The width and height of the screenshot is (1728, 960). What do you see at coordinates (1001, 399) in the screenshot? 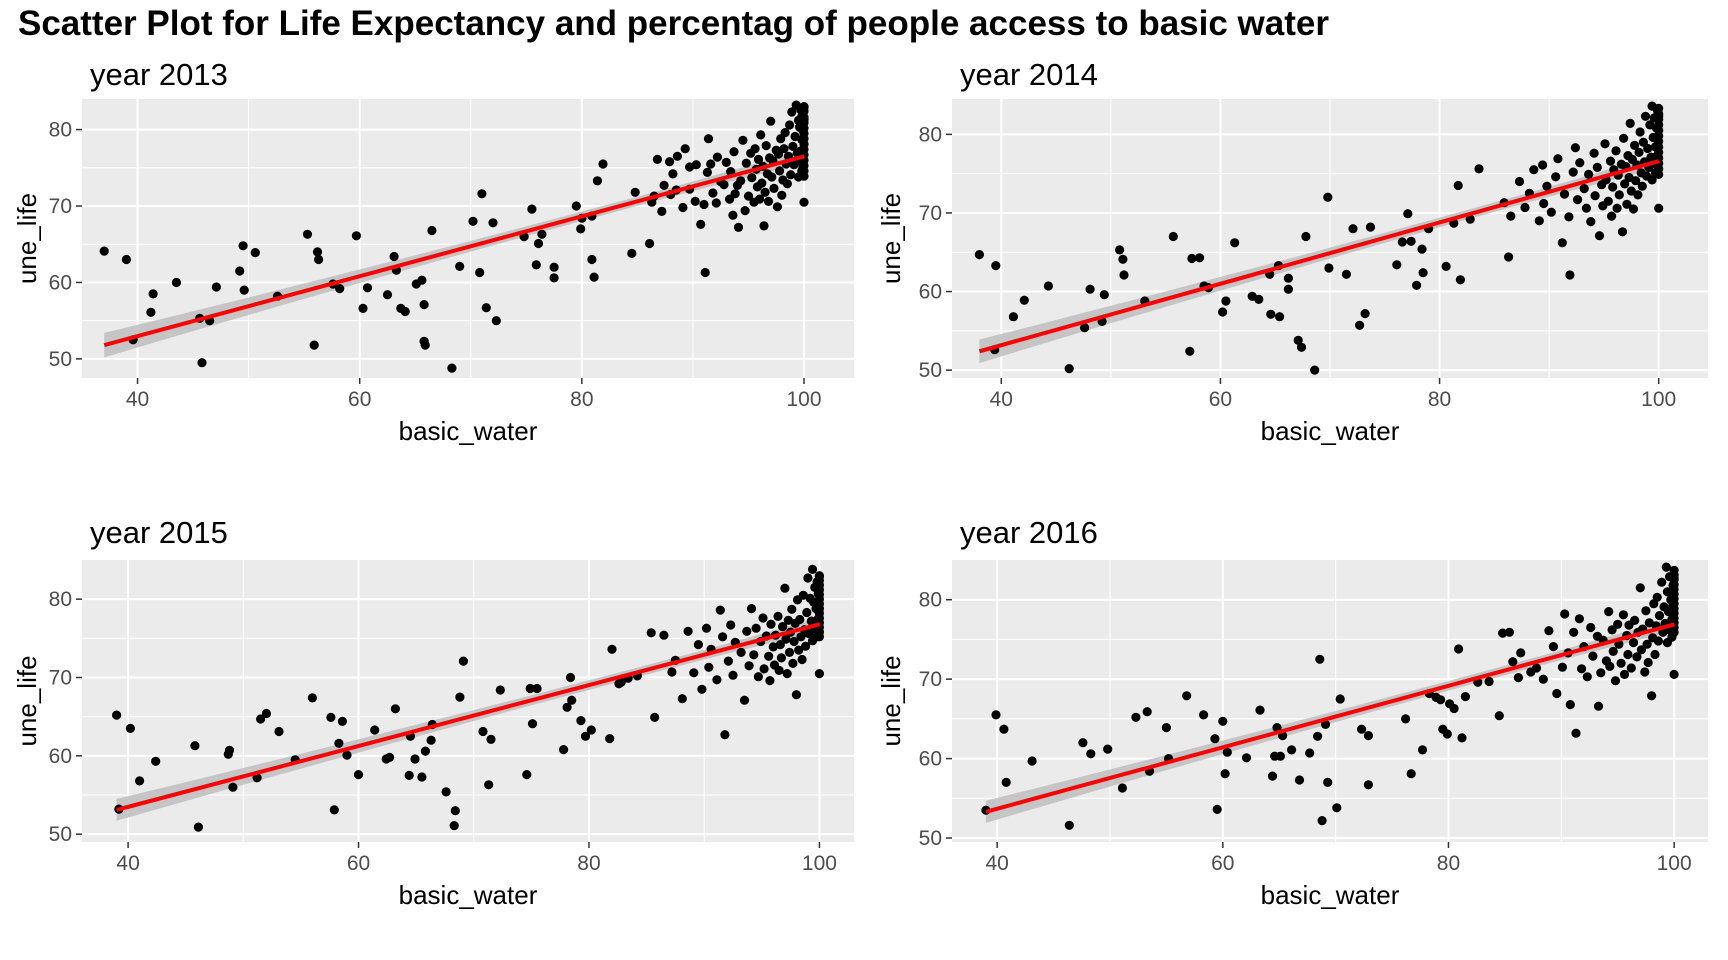
I see `x-tick-label: 40` at bounding box center [1001, 399].